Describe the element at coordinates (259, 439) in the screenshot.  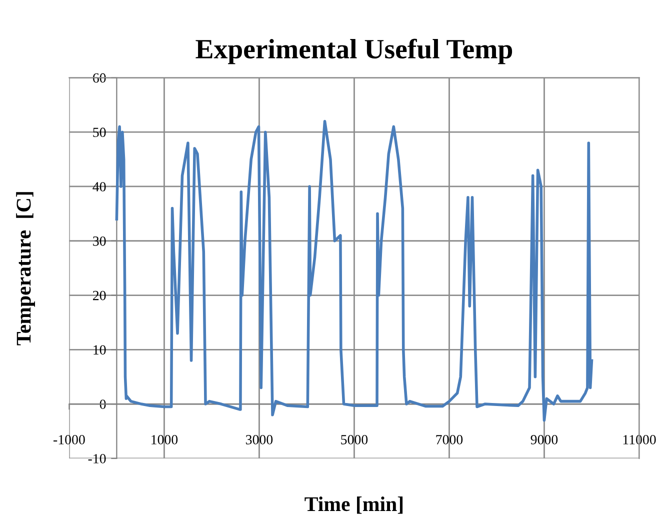
I see `x-tick-label: 3000` at that location.